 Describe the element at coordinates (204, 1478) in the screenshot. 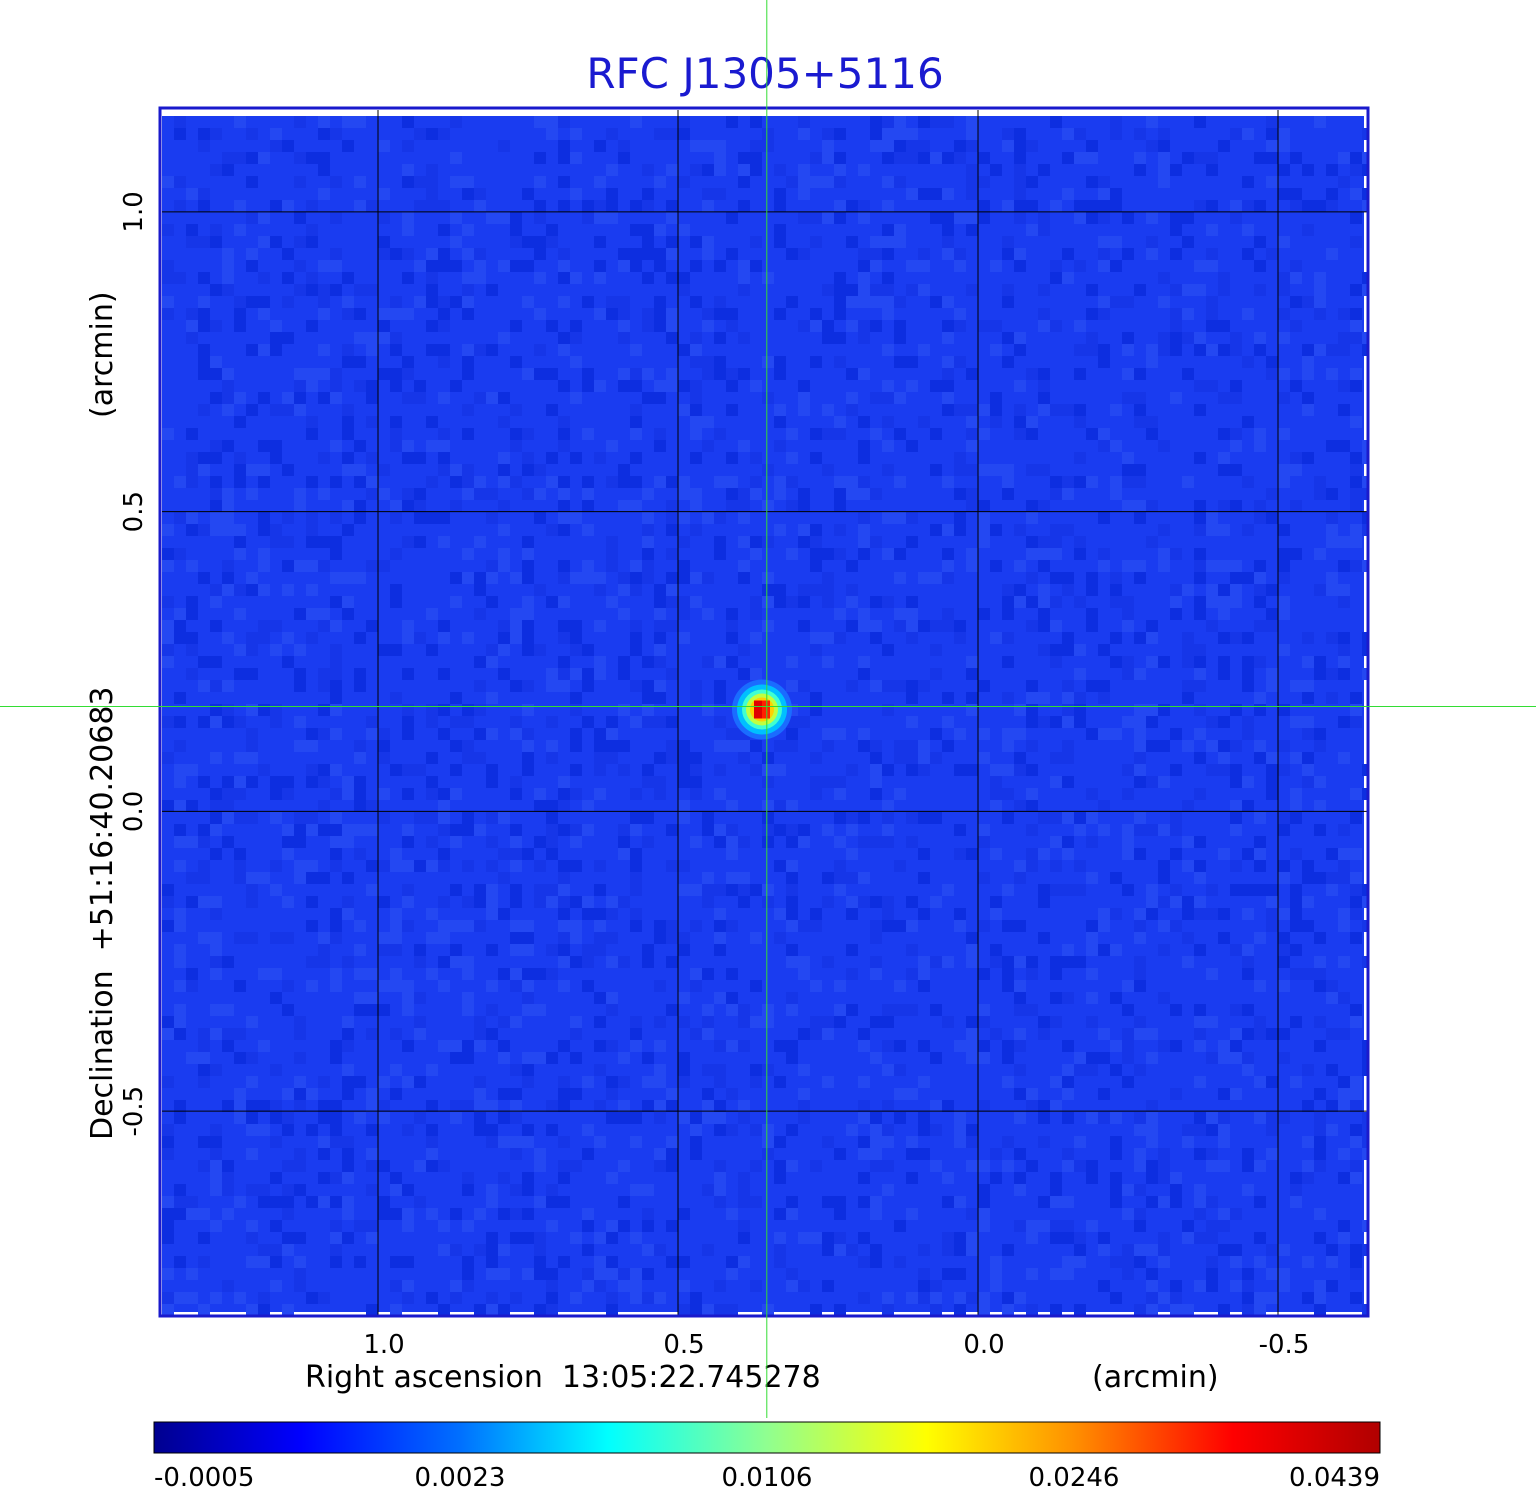

I see `colorbar-tick-label: -0.0005` at that location.